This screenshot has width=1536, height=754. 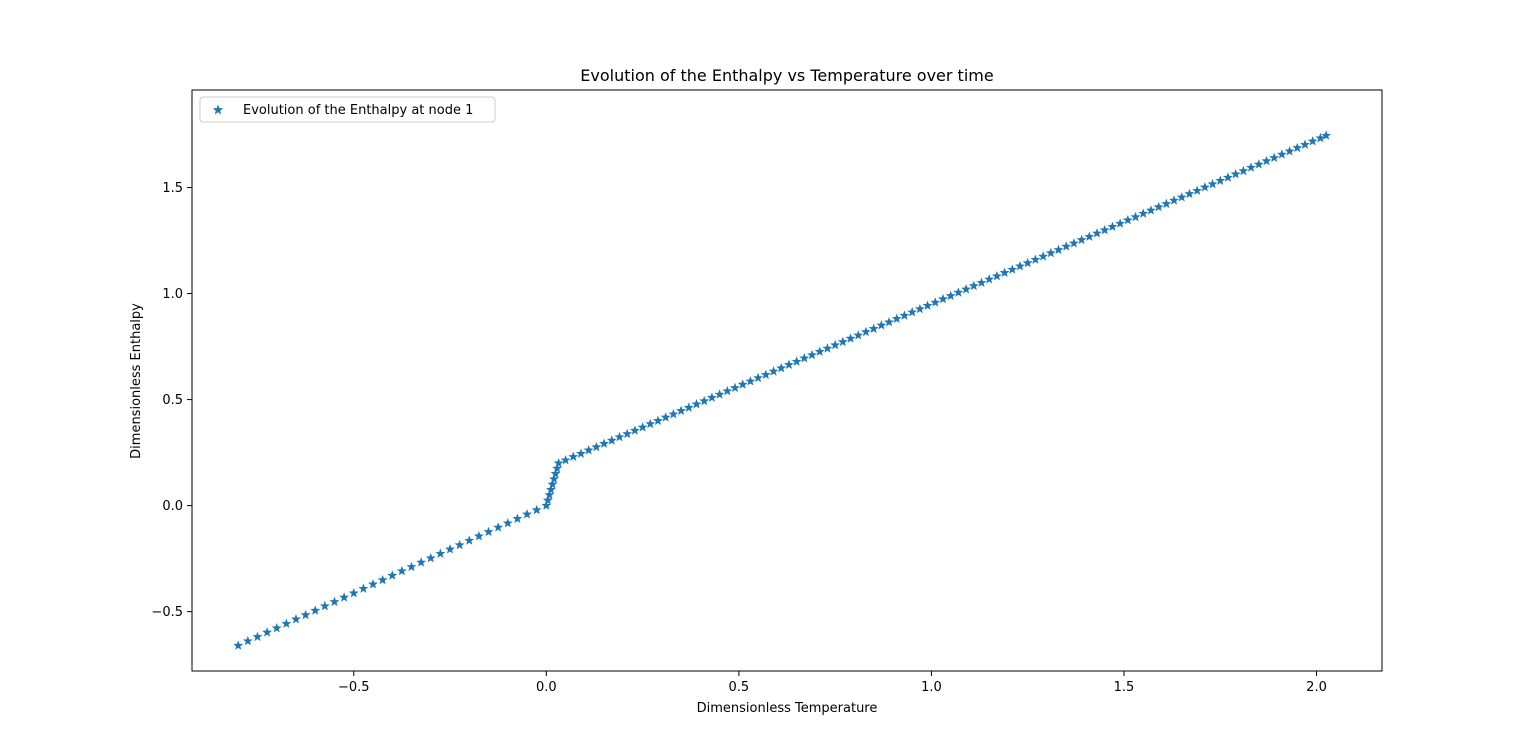 I want to click on legend-label: Evolution of the Enthalpy at node 1, so click(x=358, y=110).